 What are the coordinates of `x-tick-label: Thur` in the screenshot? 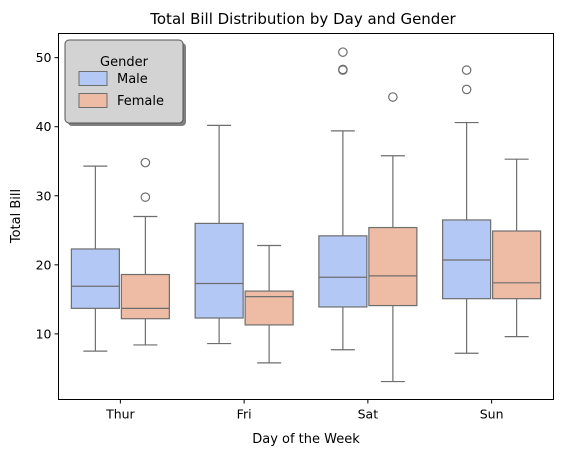 It's located at (120, 414).